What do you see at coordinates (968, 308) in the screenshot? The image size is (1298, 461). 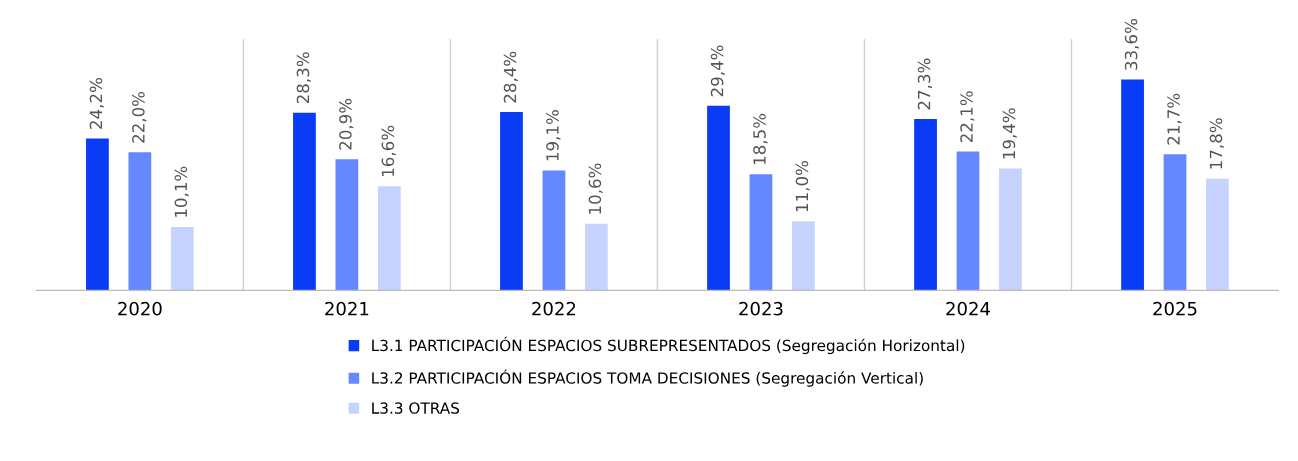 I see `x-tick-label: 2024` at bounding box center [968, 308].